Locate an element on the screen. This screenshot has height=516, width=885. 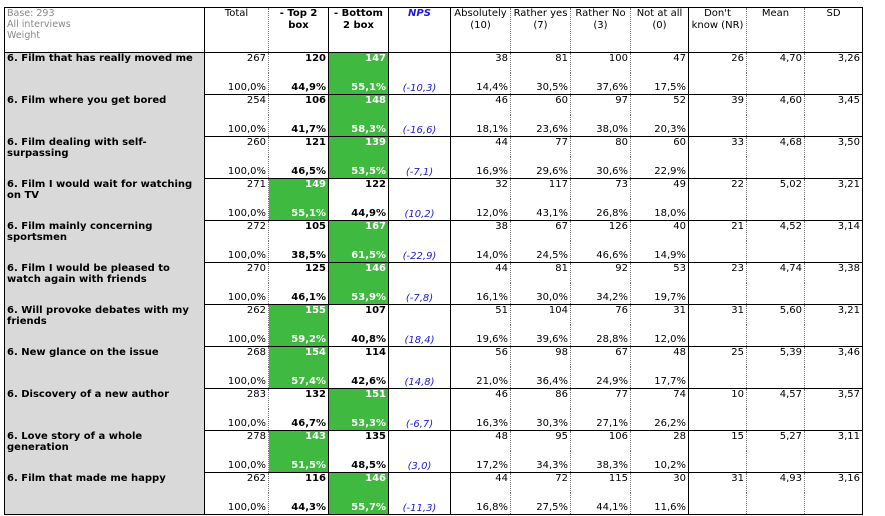
mean-value: 5,39 is located at coordinates (775, 356).